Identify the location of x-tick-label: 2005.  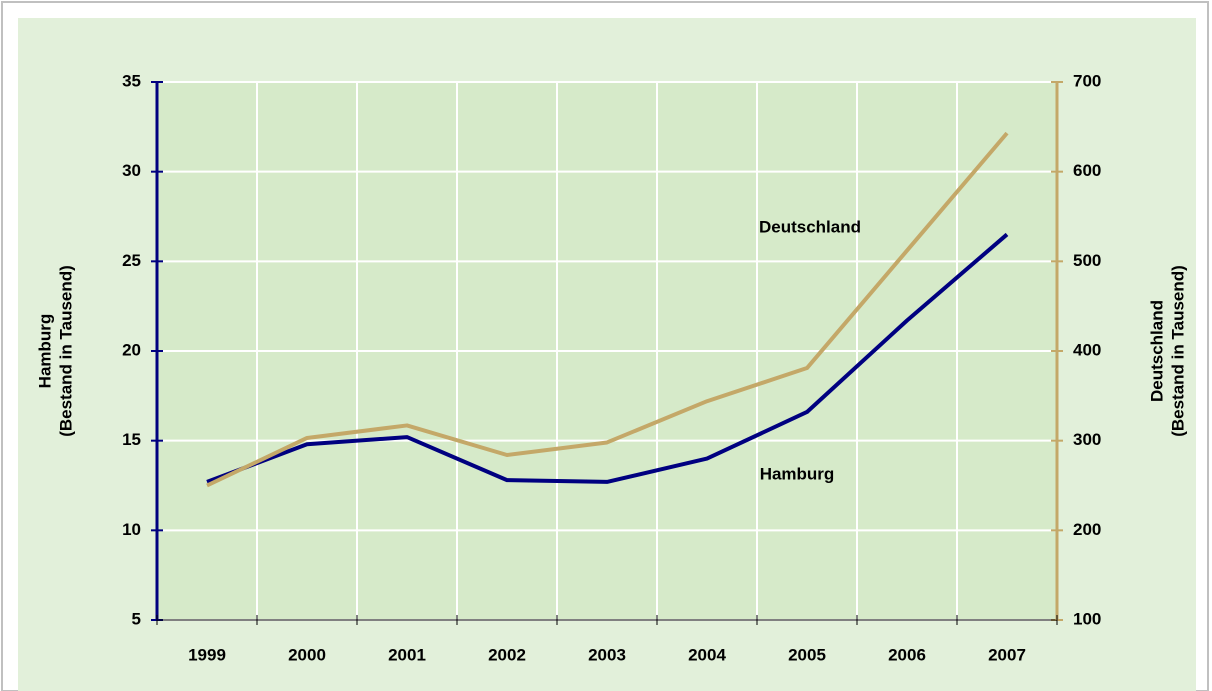
(807, 654).